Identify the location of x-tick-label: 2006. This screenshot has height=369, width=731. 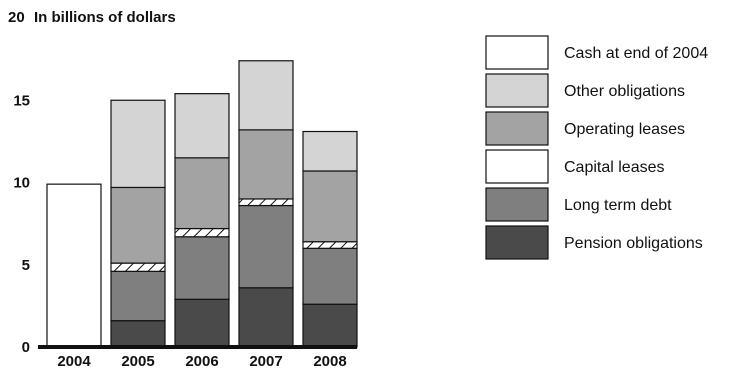
(201, 361).